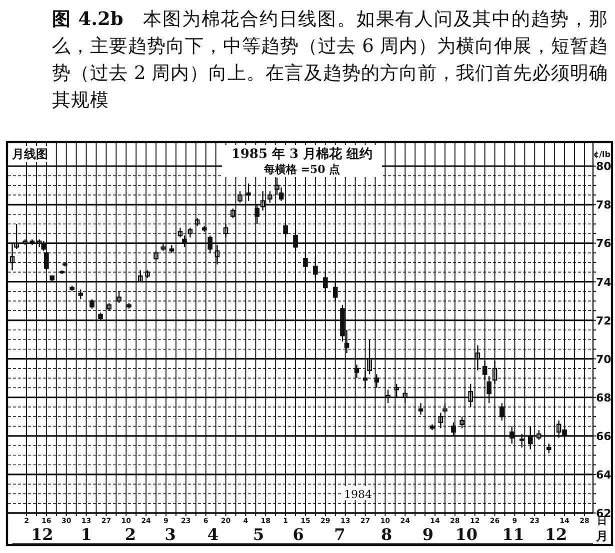  I want to click on annotation: 1984, so click(358, 494).